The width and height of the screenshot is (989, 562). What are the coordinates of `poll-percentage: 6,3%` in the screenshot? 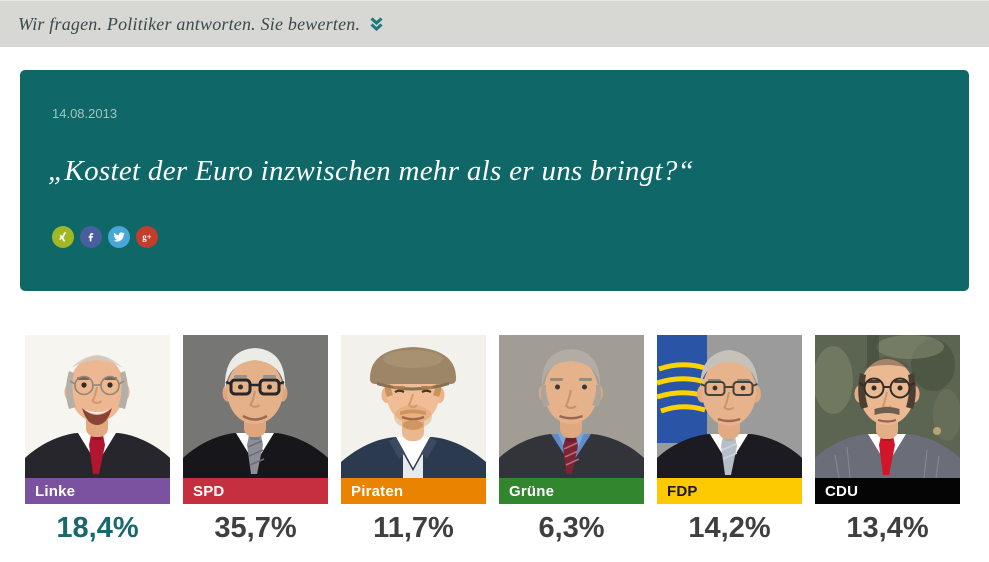 It's located at (571, 528).